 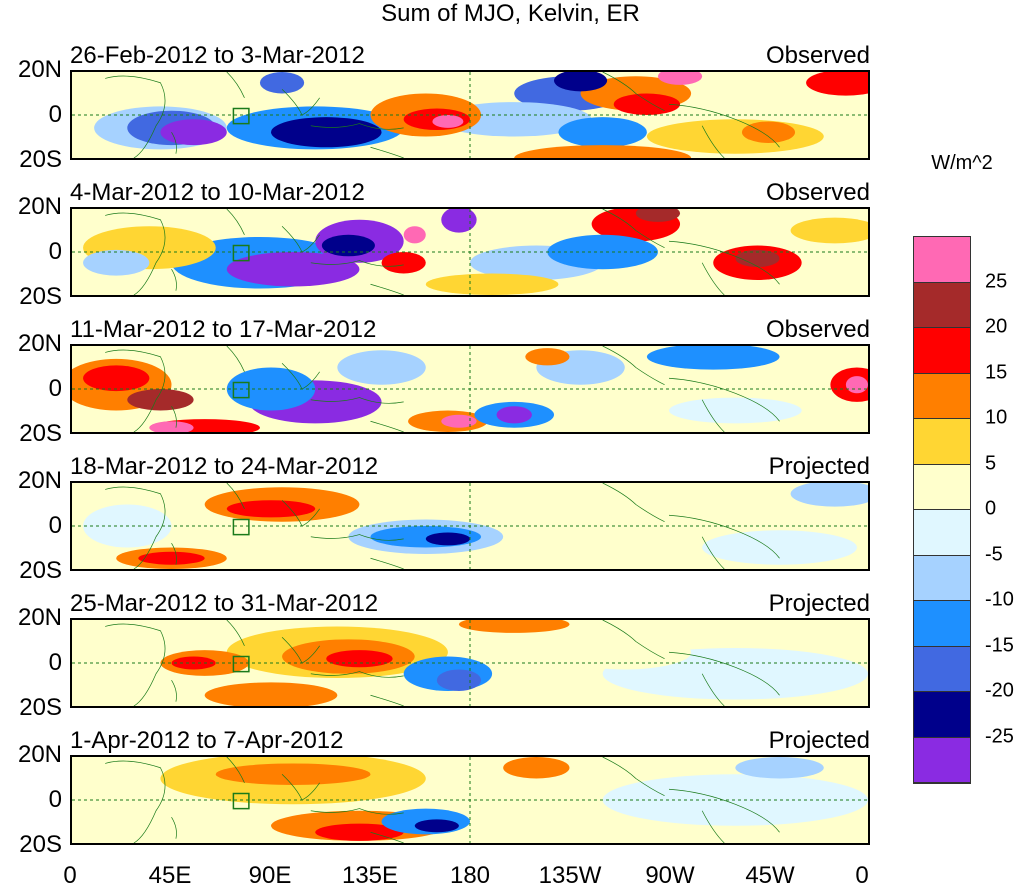 What do you see at coordinates (999, 599) in the screenshot?
I see `colorbar-label: -10` at bounding box center [999, 599].